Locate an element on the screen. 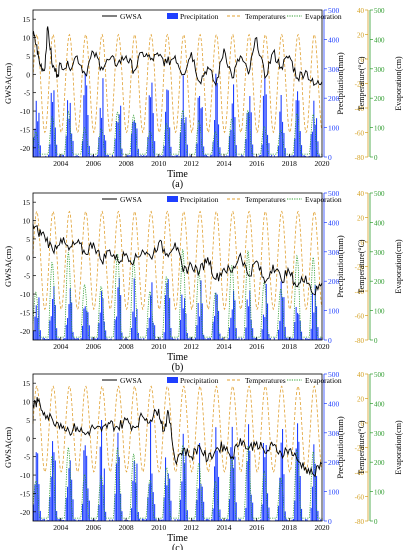 Image resolution: width=406 pixels, height=550 pixels. x-tick-label: 2004 is located at coordinates (60, 527).